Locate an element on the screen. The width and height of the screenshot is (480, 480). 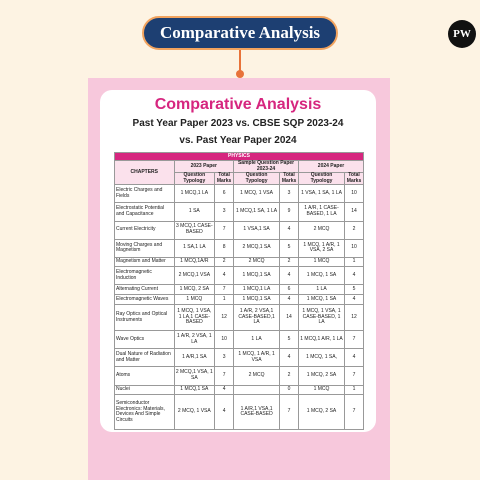
marks-cell: 8 is located at coordinates (224, 248).